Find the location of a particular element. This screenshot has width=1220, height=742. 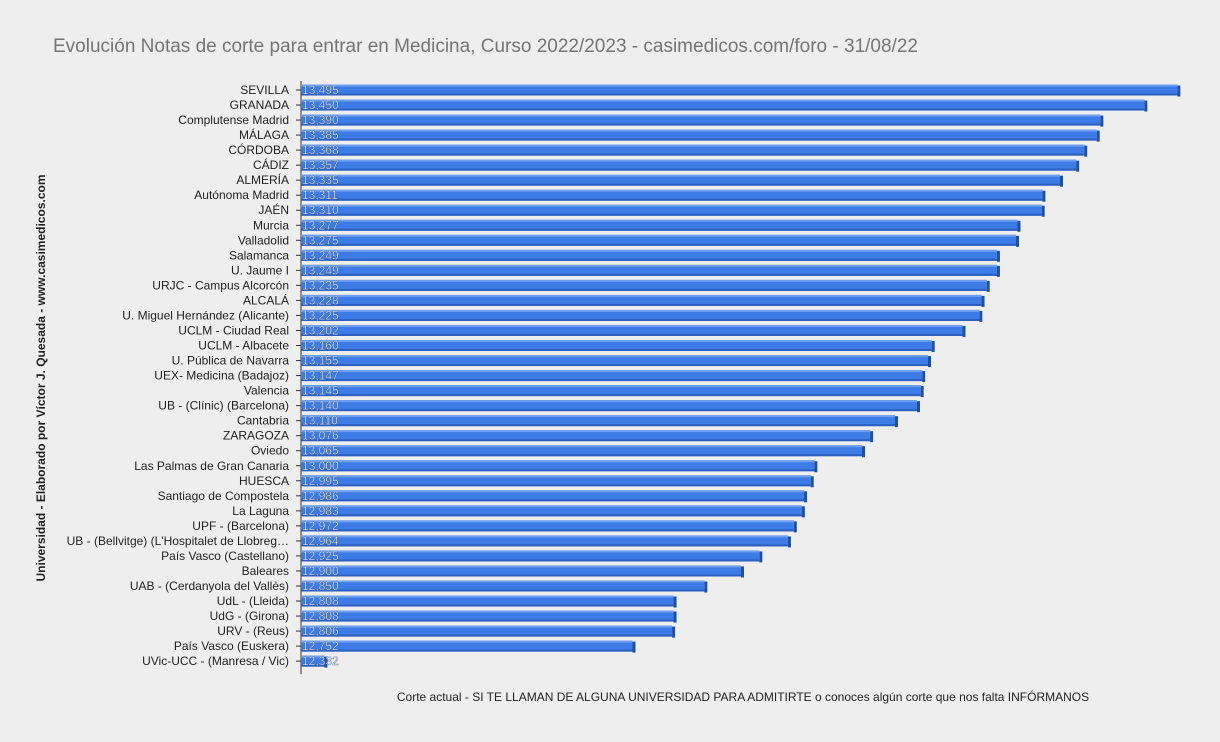

bar-group: MÁLAGA 13,385 is located at coordinates (669, 134).